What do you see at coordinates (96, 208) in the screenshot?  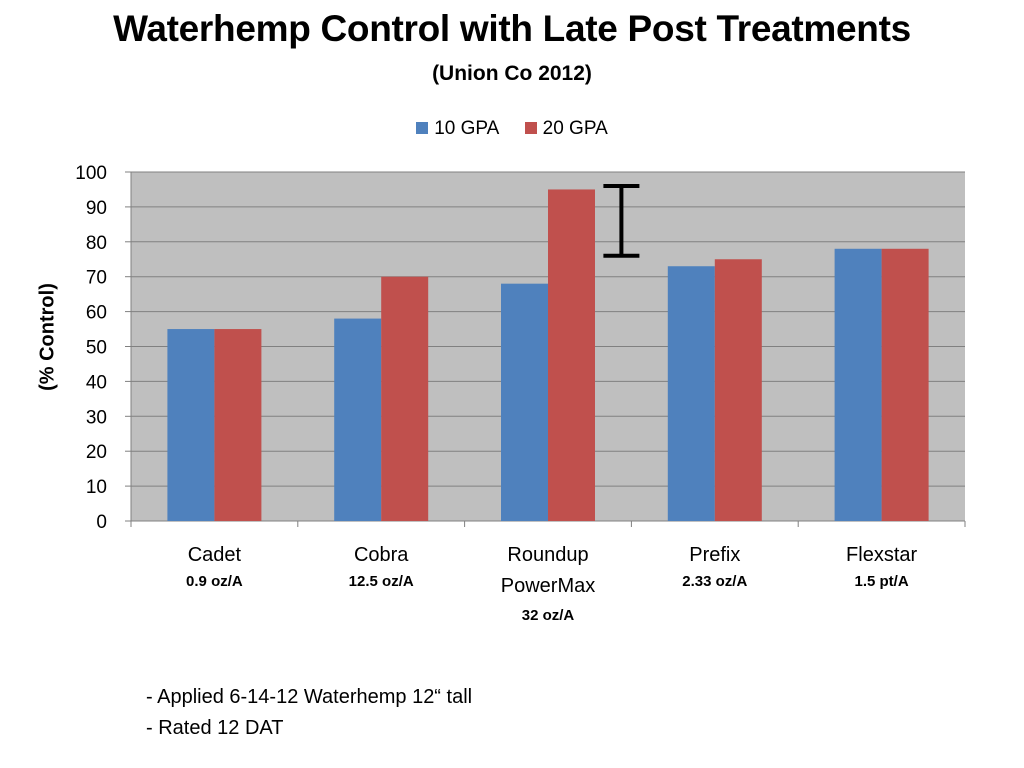 I see `y-tick-label: 90` at bounding box center [96, 208].